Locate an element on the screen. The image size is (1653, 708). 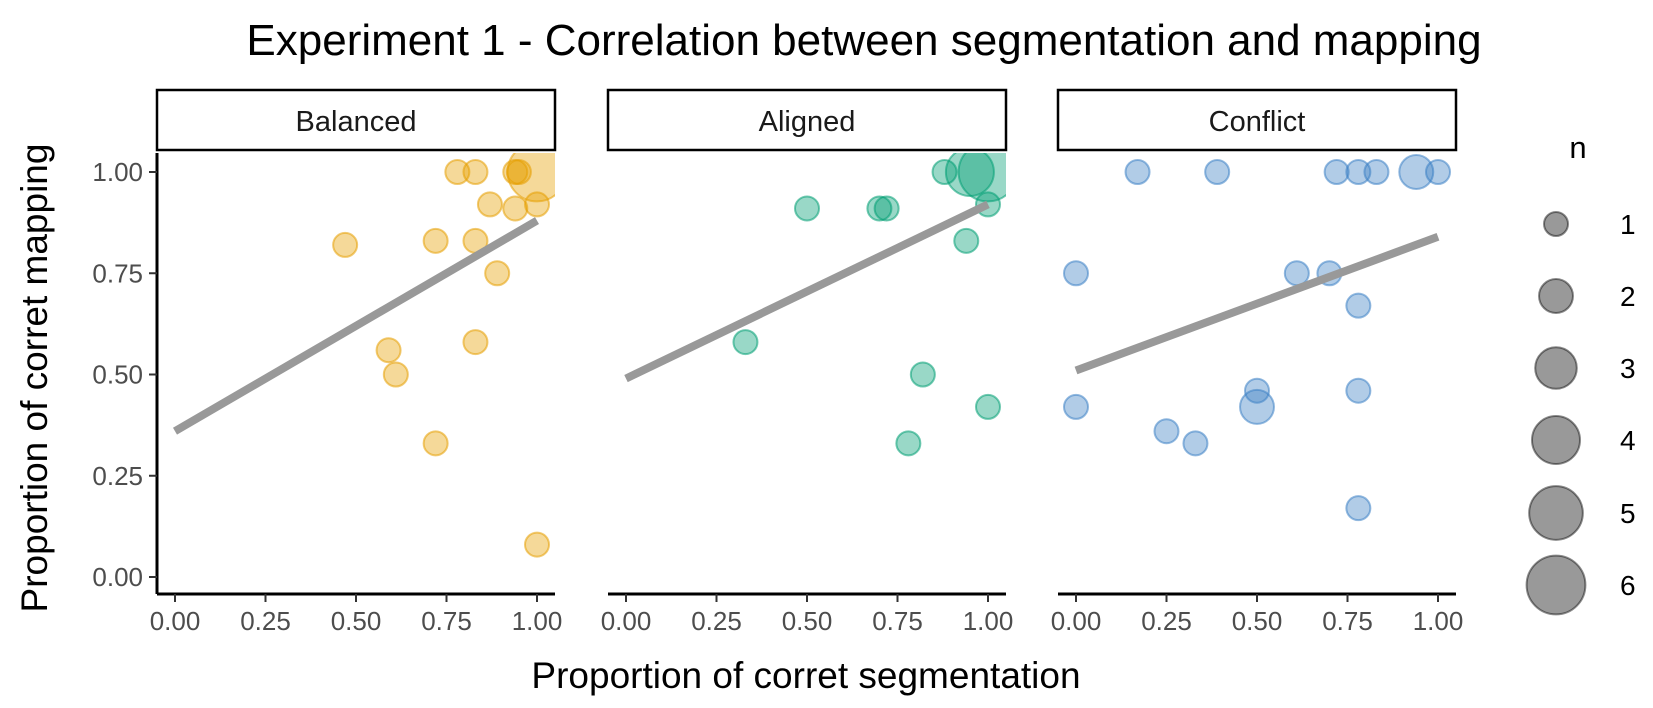
y-tick-label: 0.25 is located at coordinates (117, 476).